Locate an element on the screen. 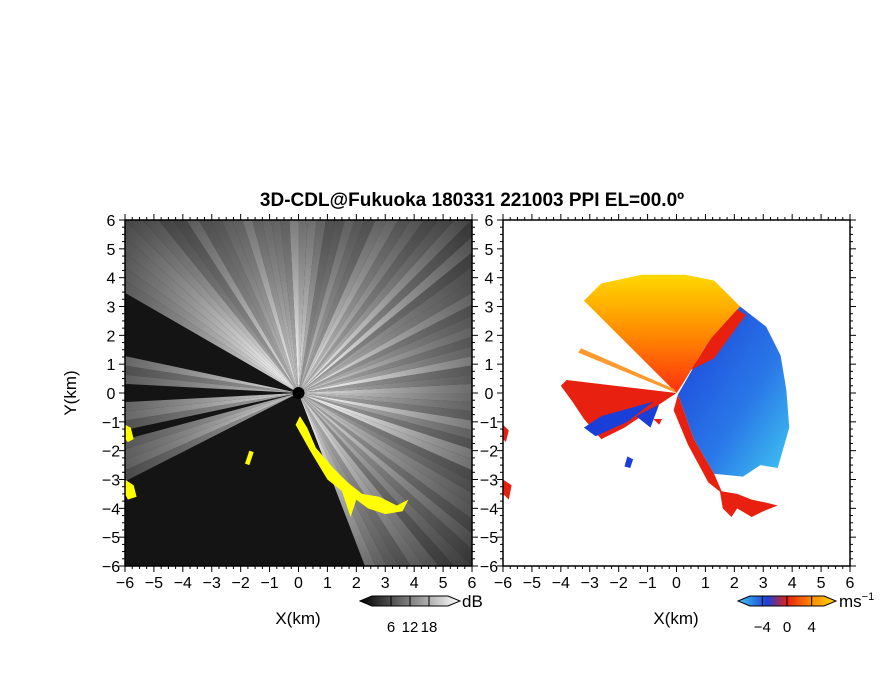 The image size is (880, 680). velocity-ytick-label: 4 is located at coordinates (489, 279).